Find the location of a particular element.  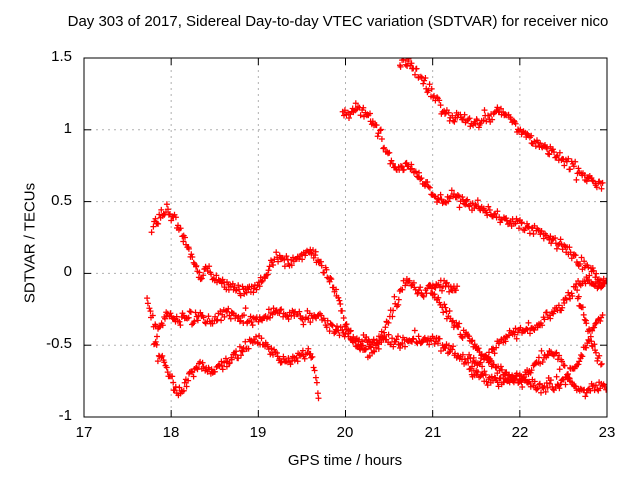

y-tick-label-0: 0 is located at coordinates (67, 271).